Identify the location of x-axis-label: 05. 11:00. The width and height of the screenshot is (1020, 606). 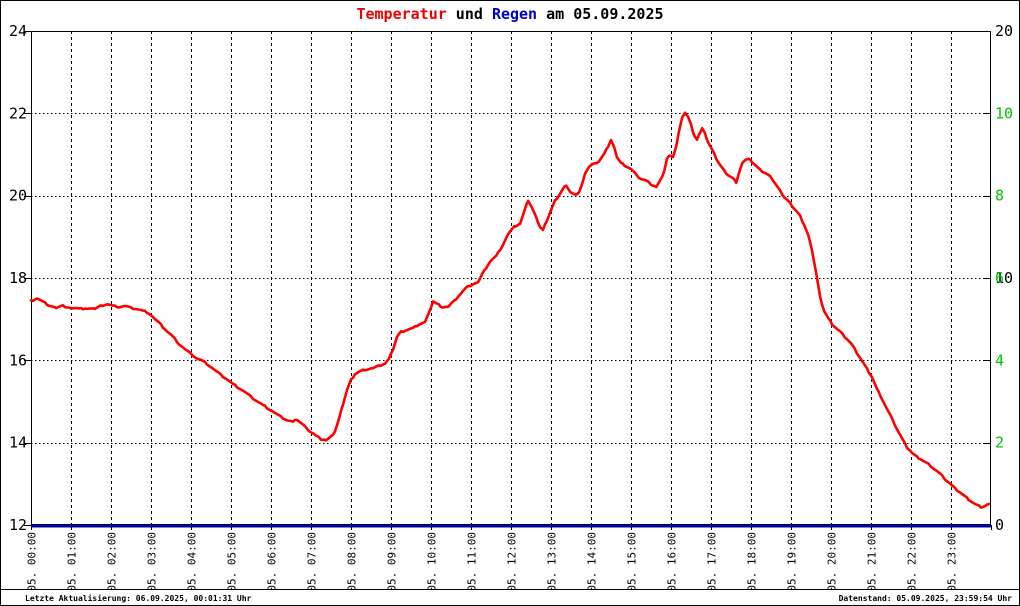
(472, 561).